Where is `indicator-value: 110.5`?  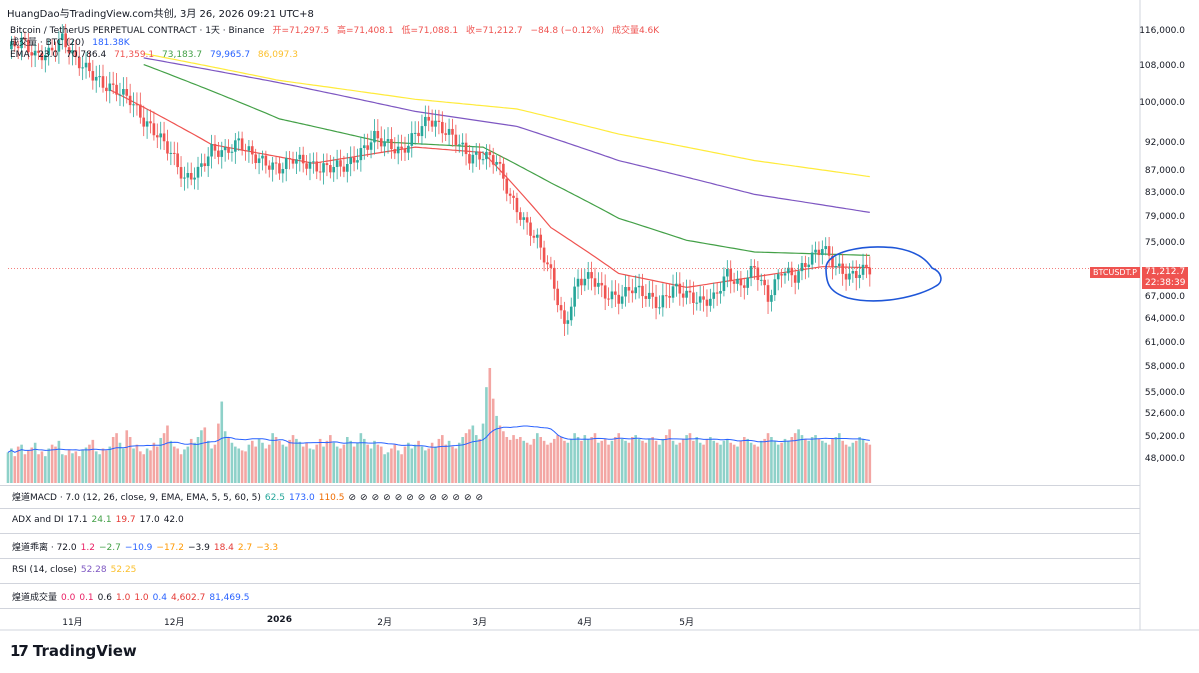
indicator-value: 110.5 is located at coordinates (331, 498).